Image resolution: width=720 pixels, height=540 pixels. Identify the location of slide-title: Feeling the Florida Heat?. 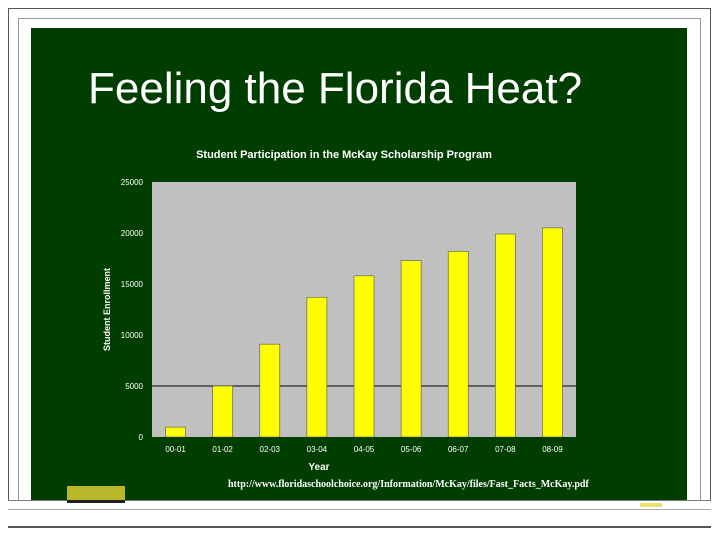
(335, 88).